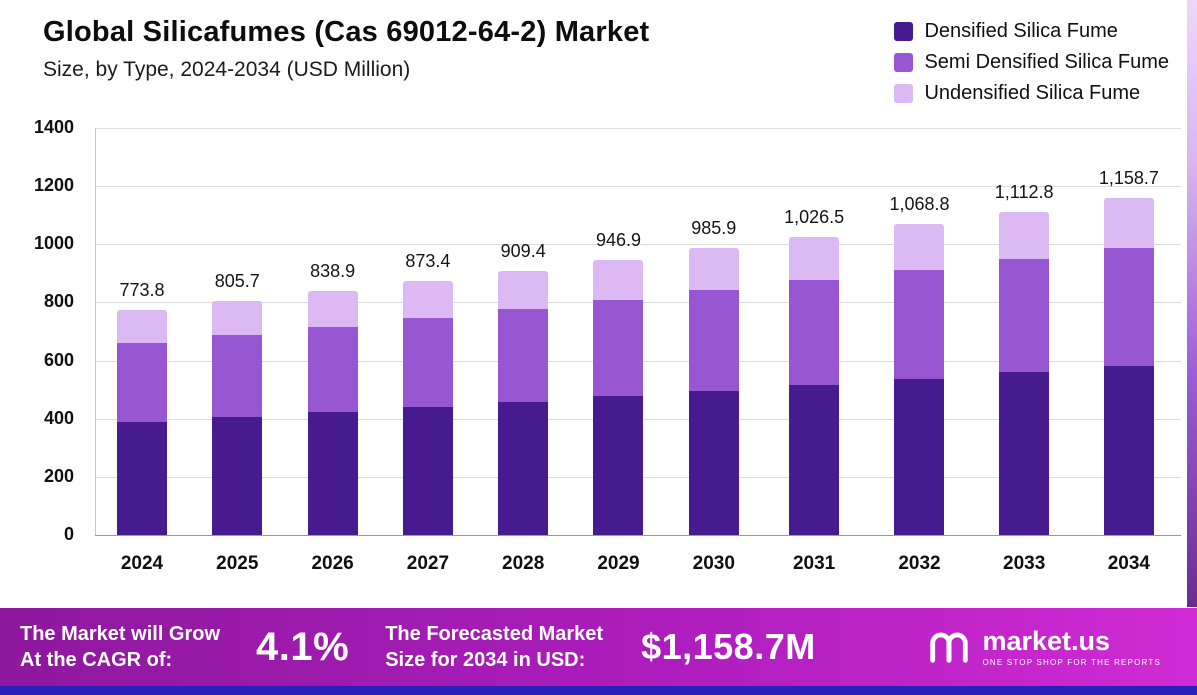 The width and height of the screenshot is (1197, 695). I want to click on marketus-brand: market.us ONE STOP SHOP FOR THE REPORTS, so click(1043, 647).